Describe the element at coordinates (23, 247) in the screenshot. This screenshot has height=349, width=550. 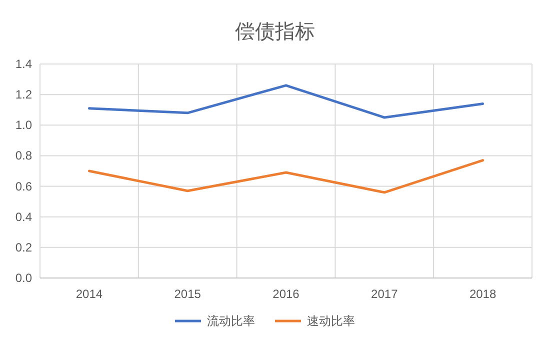
I see `y-tick-label: 0.2` at that location.